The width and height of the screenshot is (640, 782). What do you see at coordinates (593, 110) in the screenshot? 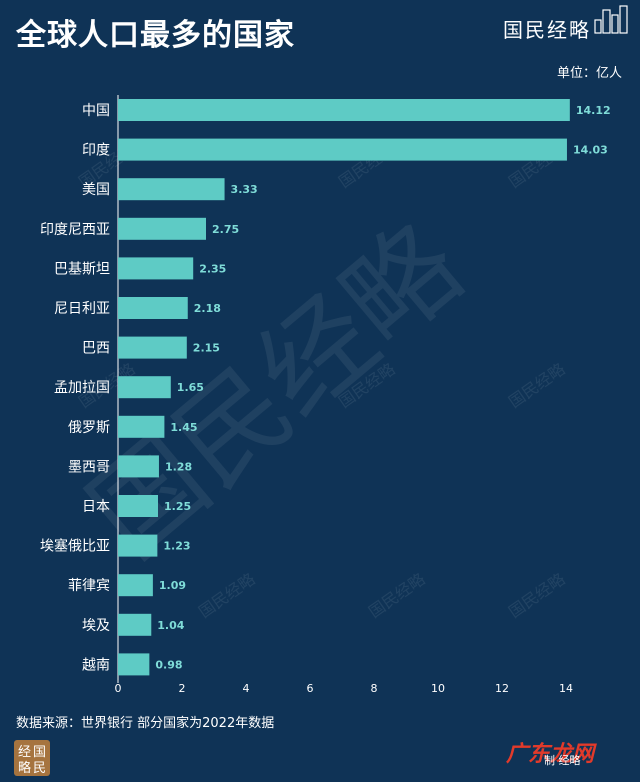
I see `value-label: 14.12` at bounding box center [593, 110].